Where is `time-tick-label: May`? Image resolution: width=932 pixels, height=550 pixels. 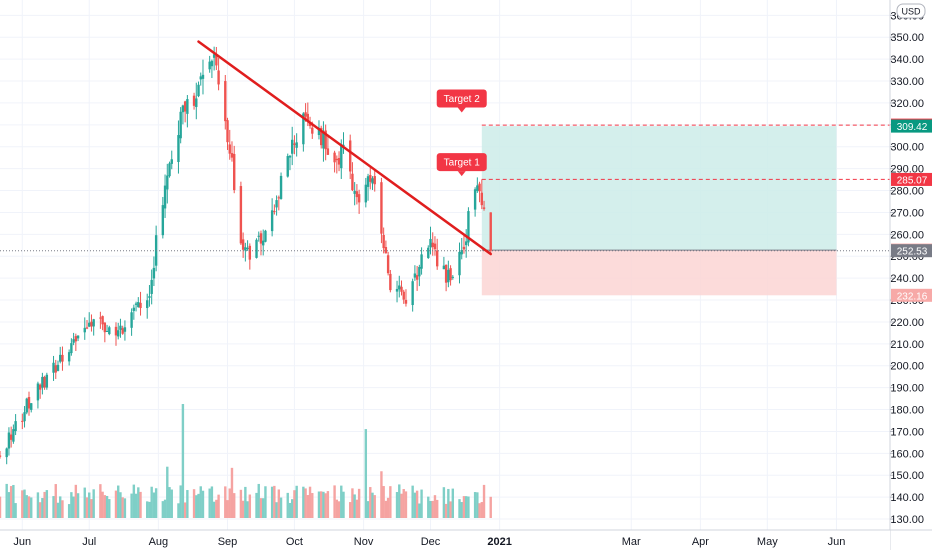
time-tick-label: May is located at coordinates (767, 542).